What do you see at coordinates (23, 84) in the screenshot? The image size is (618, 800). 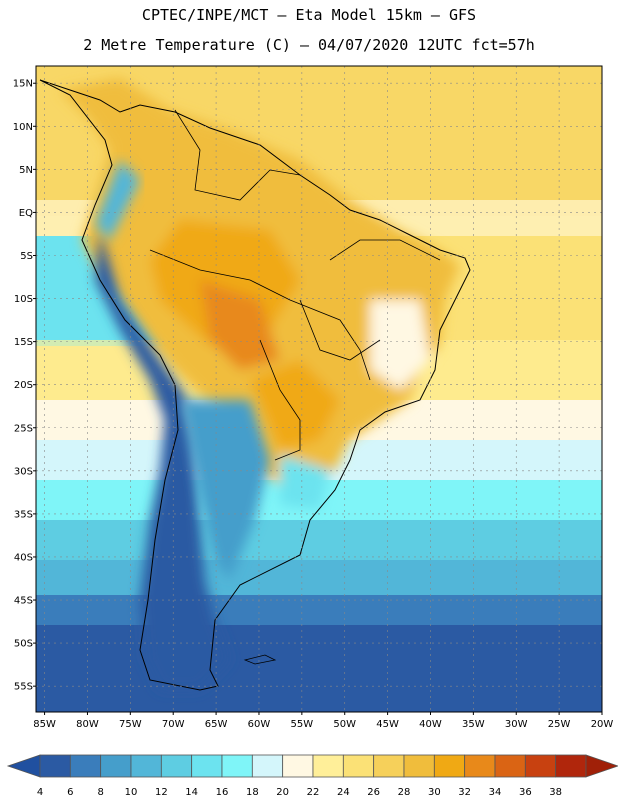 I see `latitude-label: 15N` at bounding box center [23, 84].